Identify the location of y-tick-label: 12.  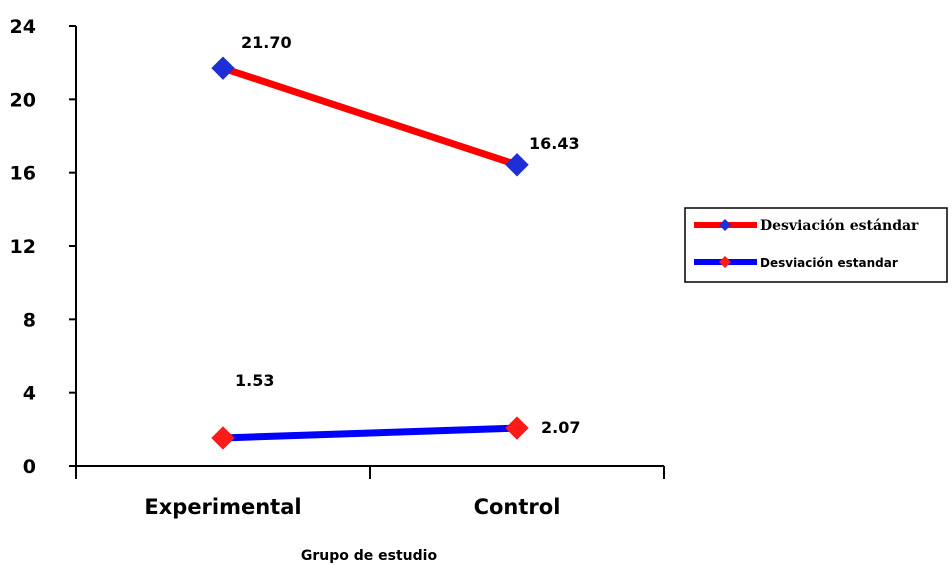
(23, 247).